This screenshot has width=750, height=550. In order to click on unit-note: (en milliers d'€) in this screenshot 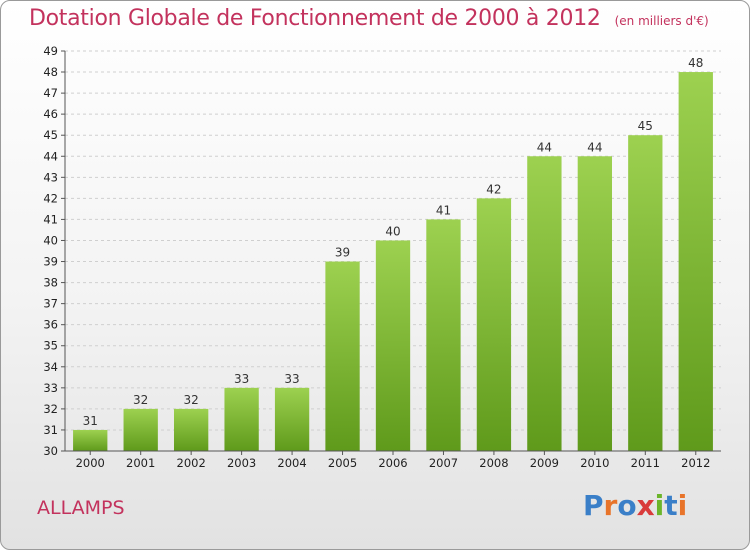, I will do `click(661, 21)`.